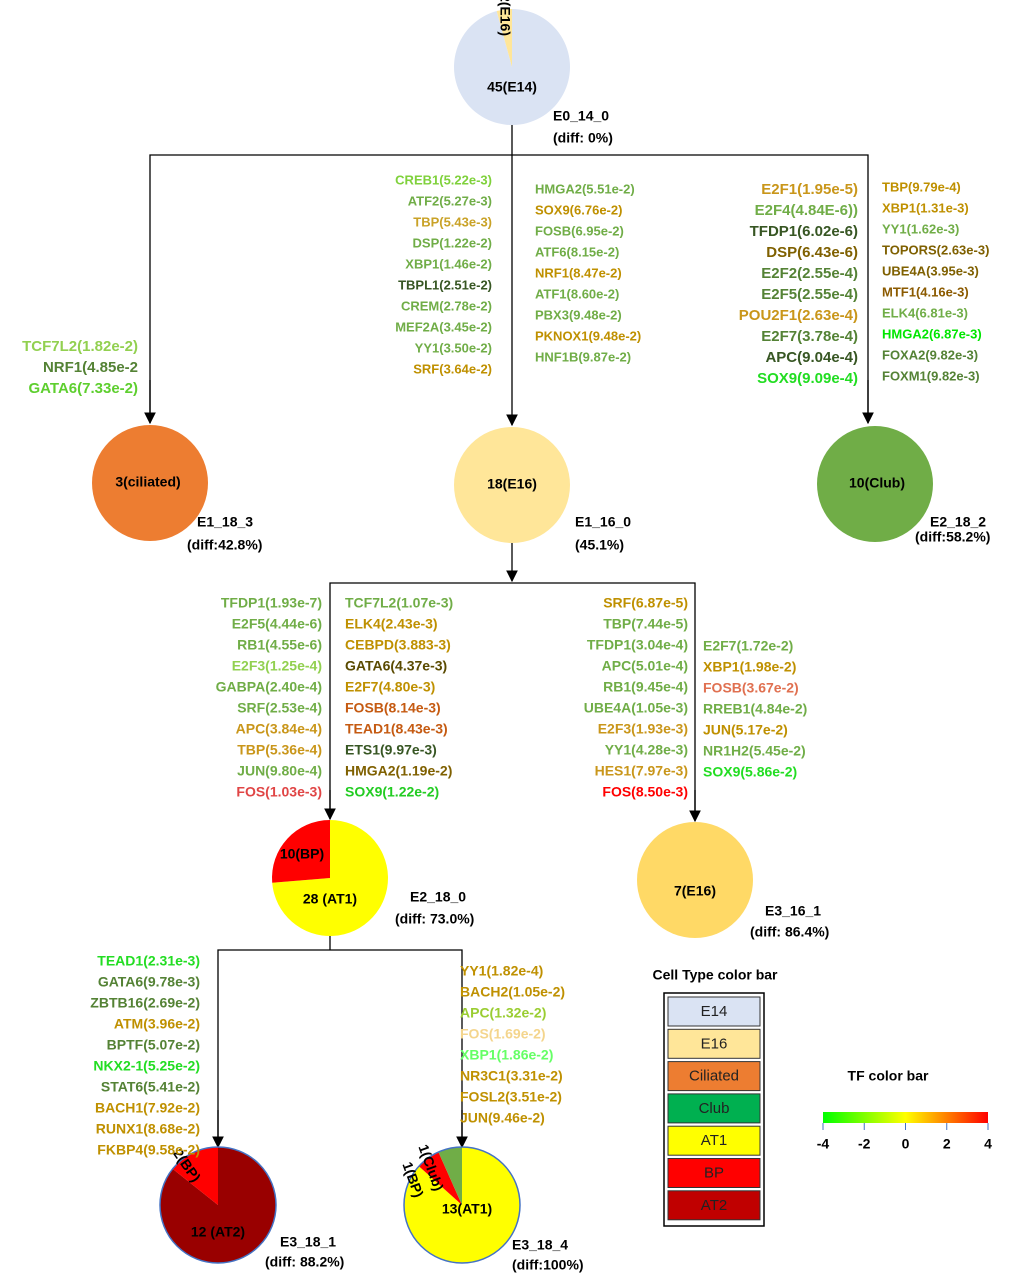 This screenshot has height=1280, width=1012. What do you see at coordinates (279, 645) in the screenshot?
I see `tf-label: RB1(4.55e-6)` at bounding box center [279, 645].